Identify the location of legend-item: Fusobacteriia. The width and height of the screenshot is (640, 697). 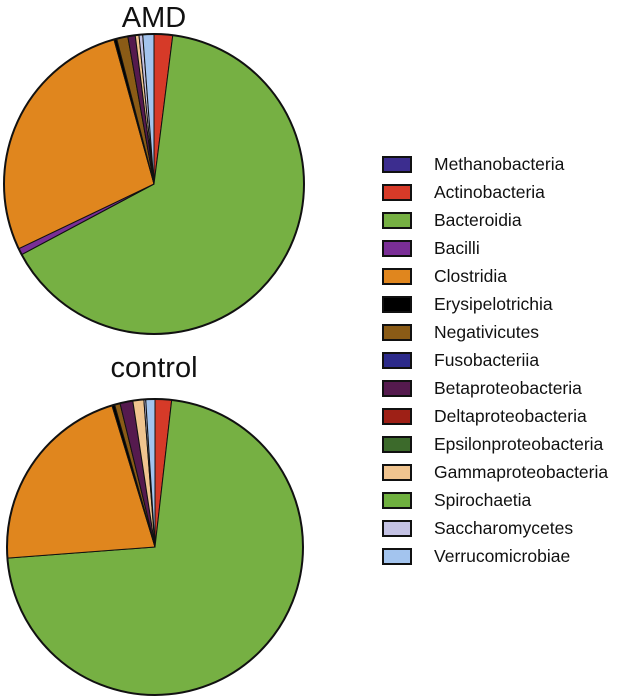
(495, 360).